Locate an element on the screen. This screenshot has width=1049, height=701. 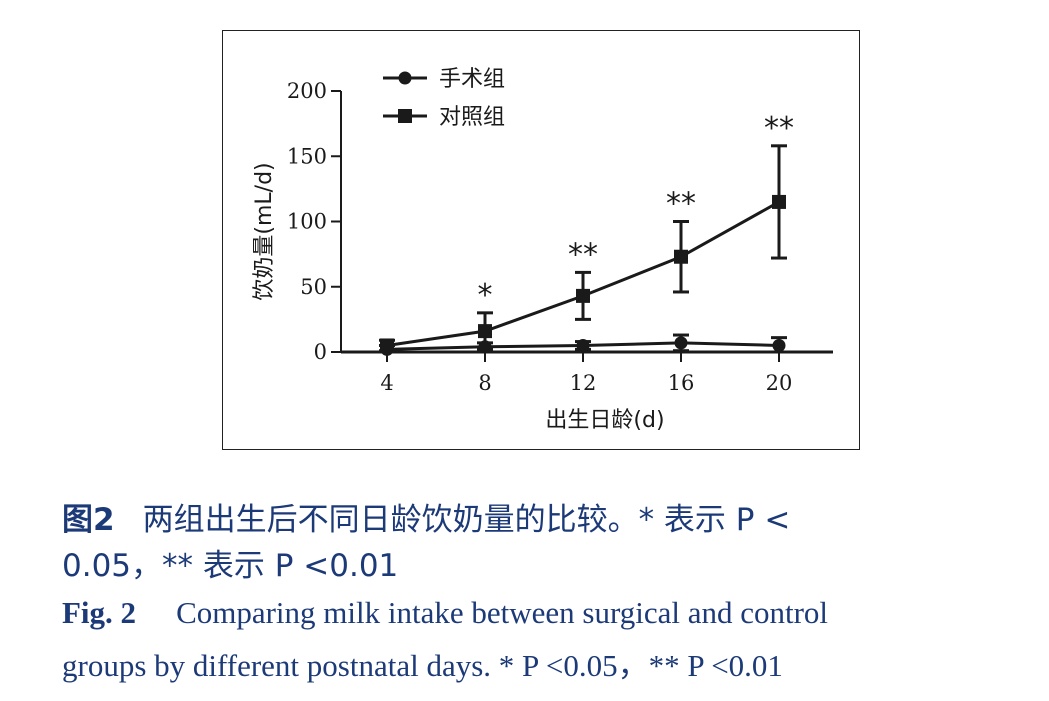
y-tick-label: 150 is located at coordinates (307, 156).